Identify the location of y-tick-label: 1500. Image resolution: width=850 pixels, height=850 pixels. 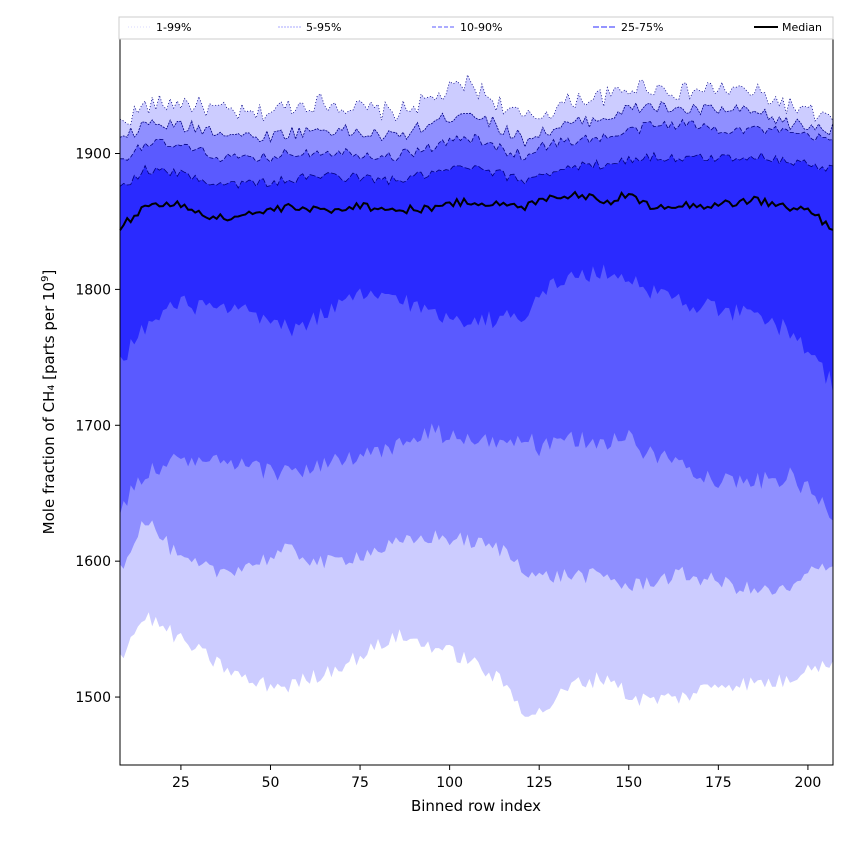
(93, 698).